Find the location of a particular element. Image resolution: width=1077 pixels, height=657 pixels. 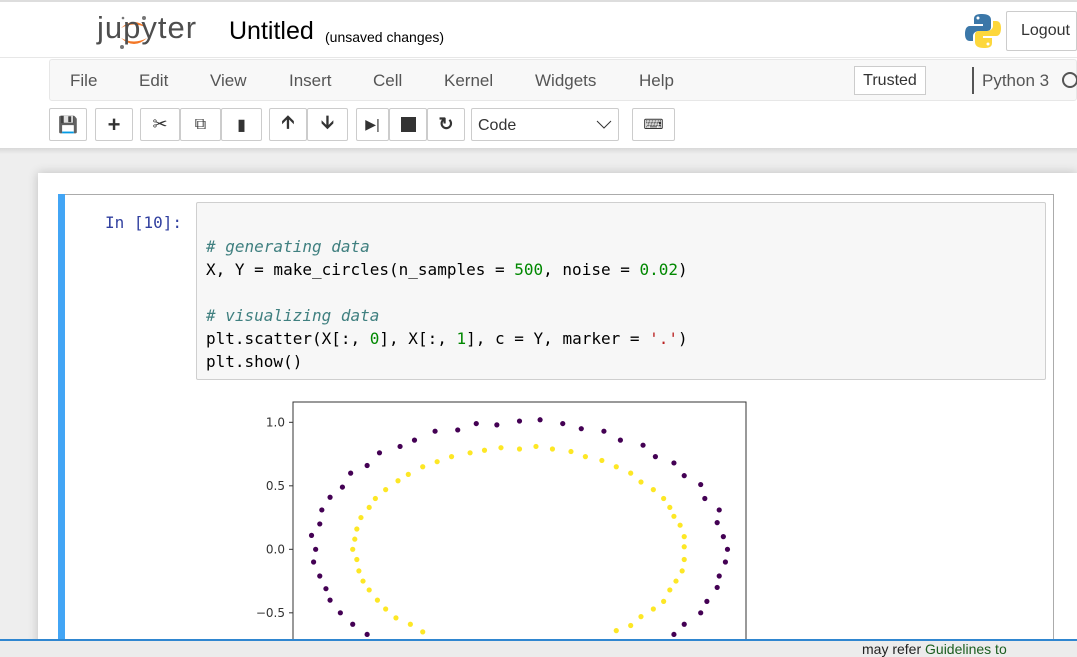

arrow-down-icon: 🡫 is located at coordinates (327, 121).